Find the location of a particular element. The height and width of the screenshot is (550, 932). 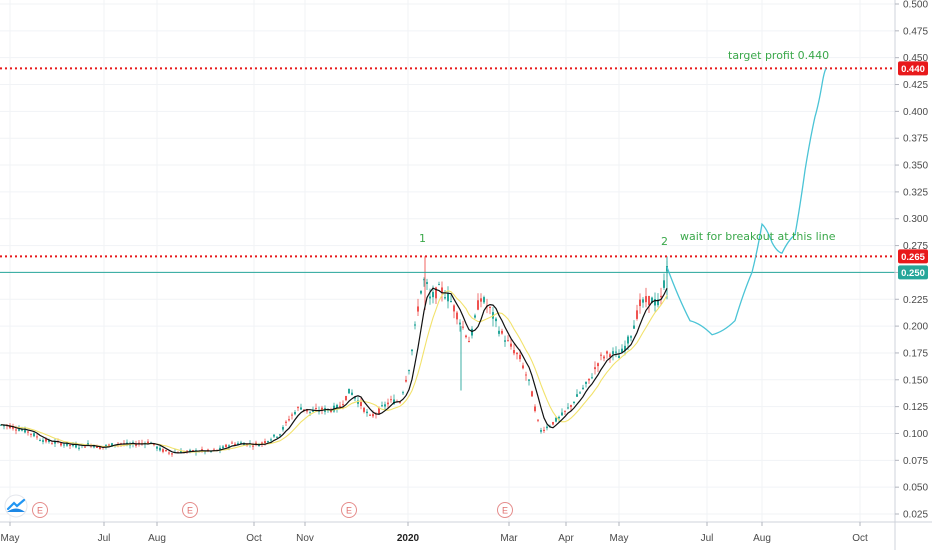

x-tick-label: Oct is located at coordinates (860, 538).